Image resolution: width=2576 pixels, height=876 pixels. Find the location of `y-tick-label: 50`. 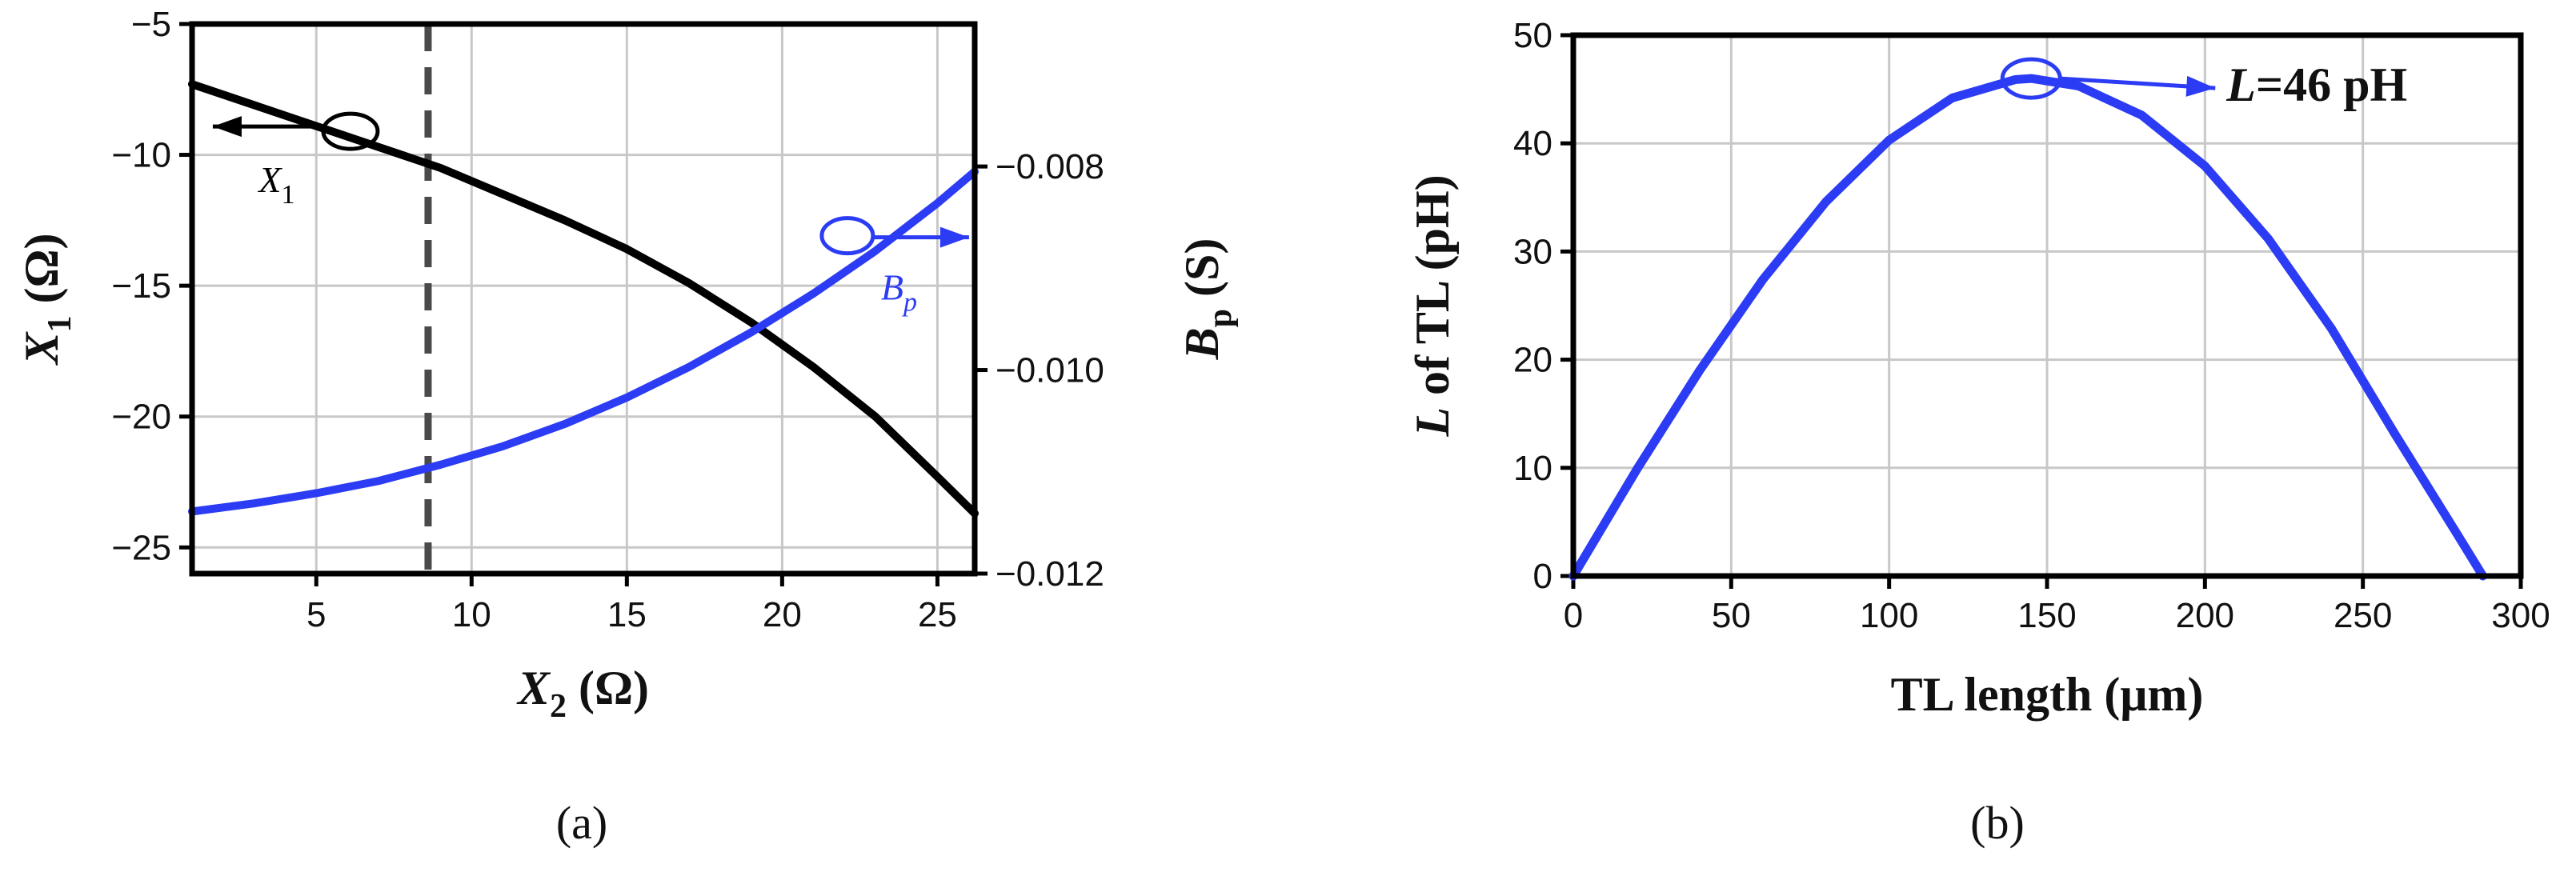

y-tick-label: 50 is located at coordinates (1532, 35).